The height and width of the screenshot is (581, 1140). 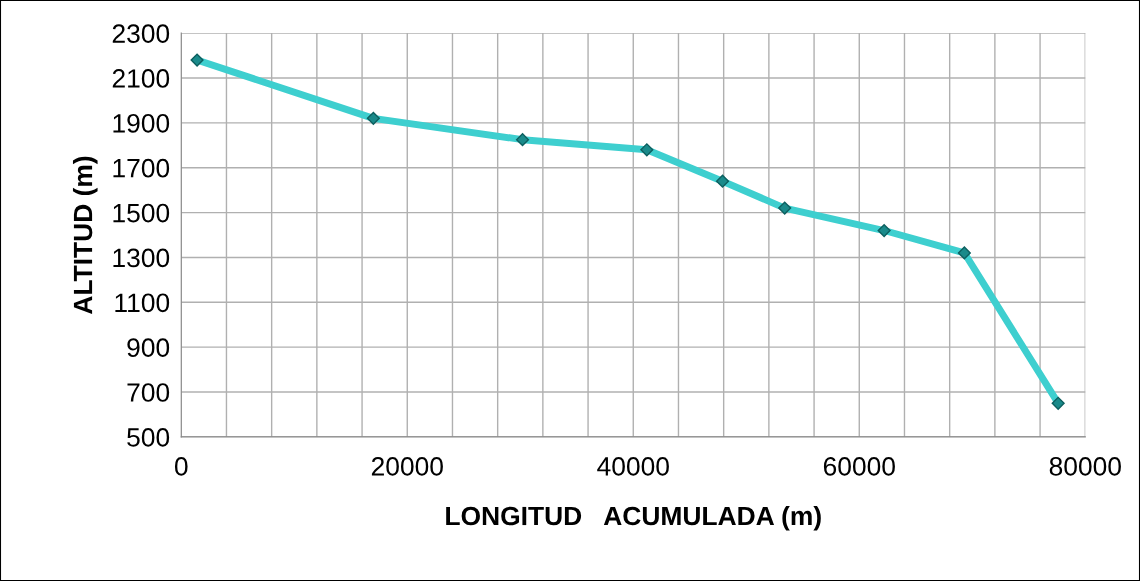 I want to click on y-tick-label: 1700, so click(x=141, y=168).